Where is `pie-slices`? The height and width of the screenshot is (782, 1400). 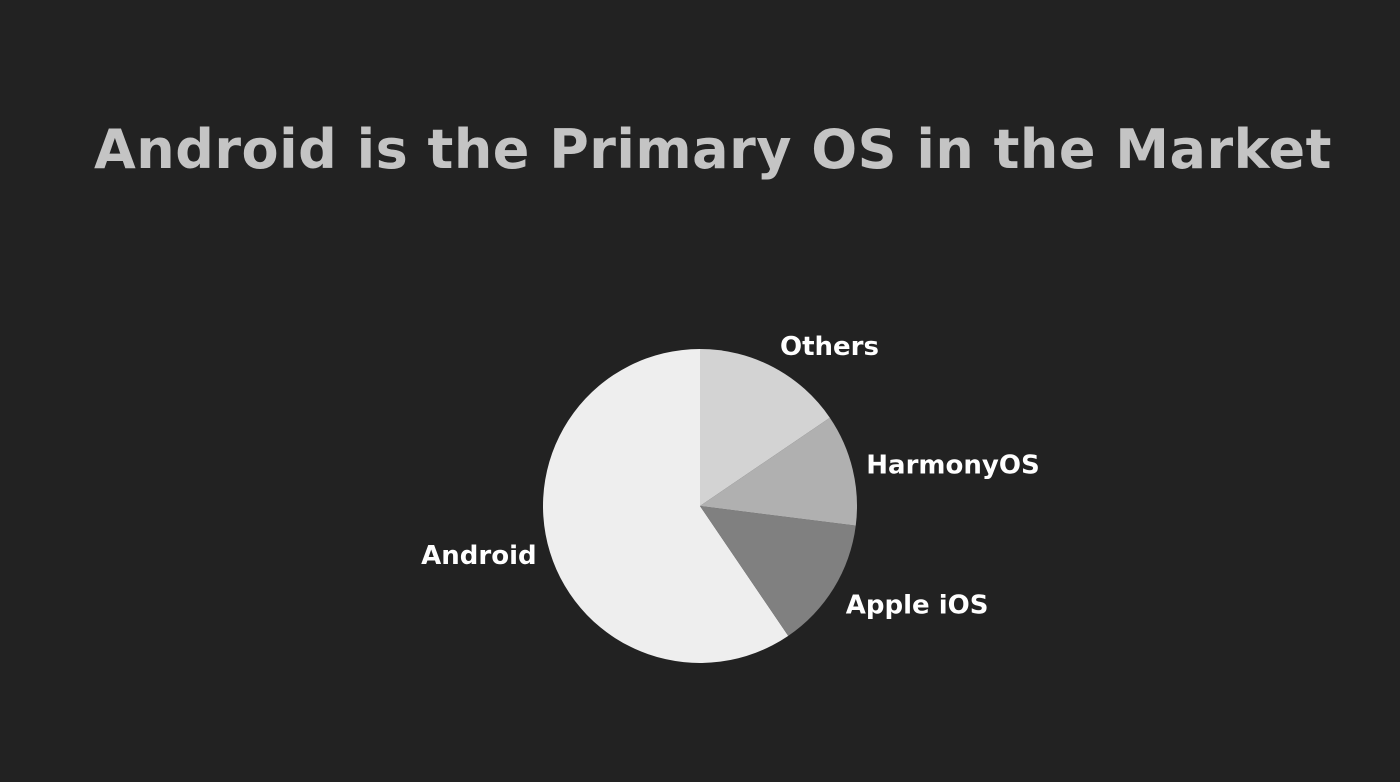 pie-slices is located at coordinates (700, 506).